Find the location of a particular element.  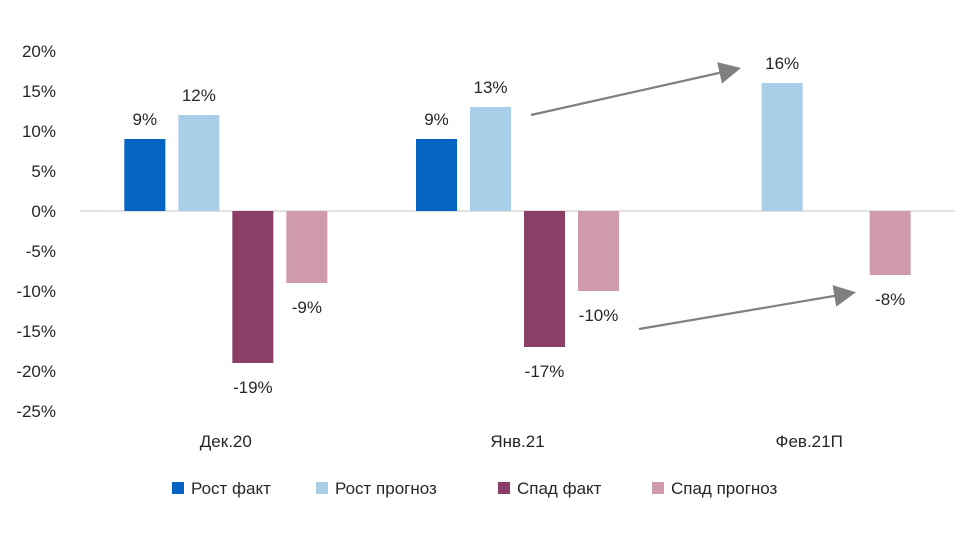

legend-label: Спад прогноз is located at coordinates (724, 488).